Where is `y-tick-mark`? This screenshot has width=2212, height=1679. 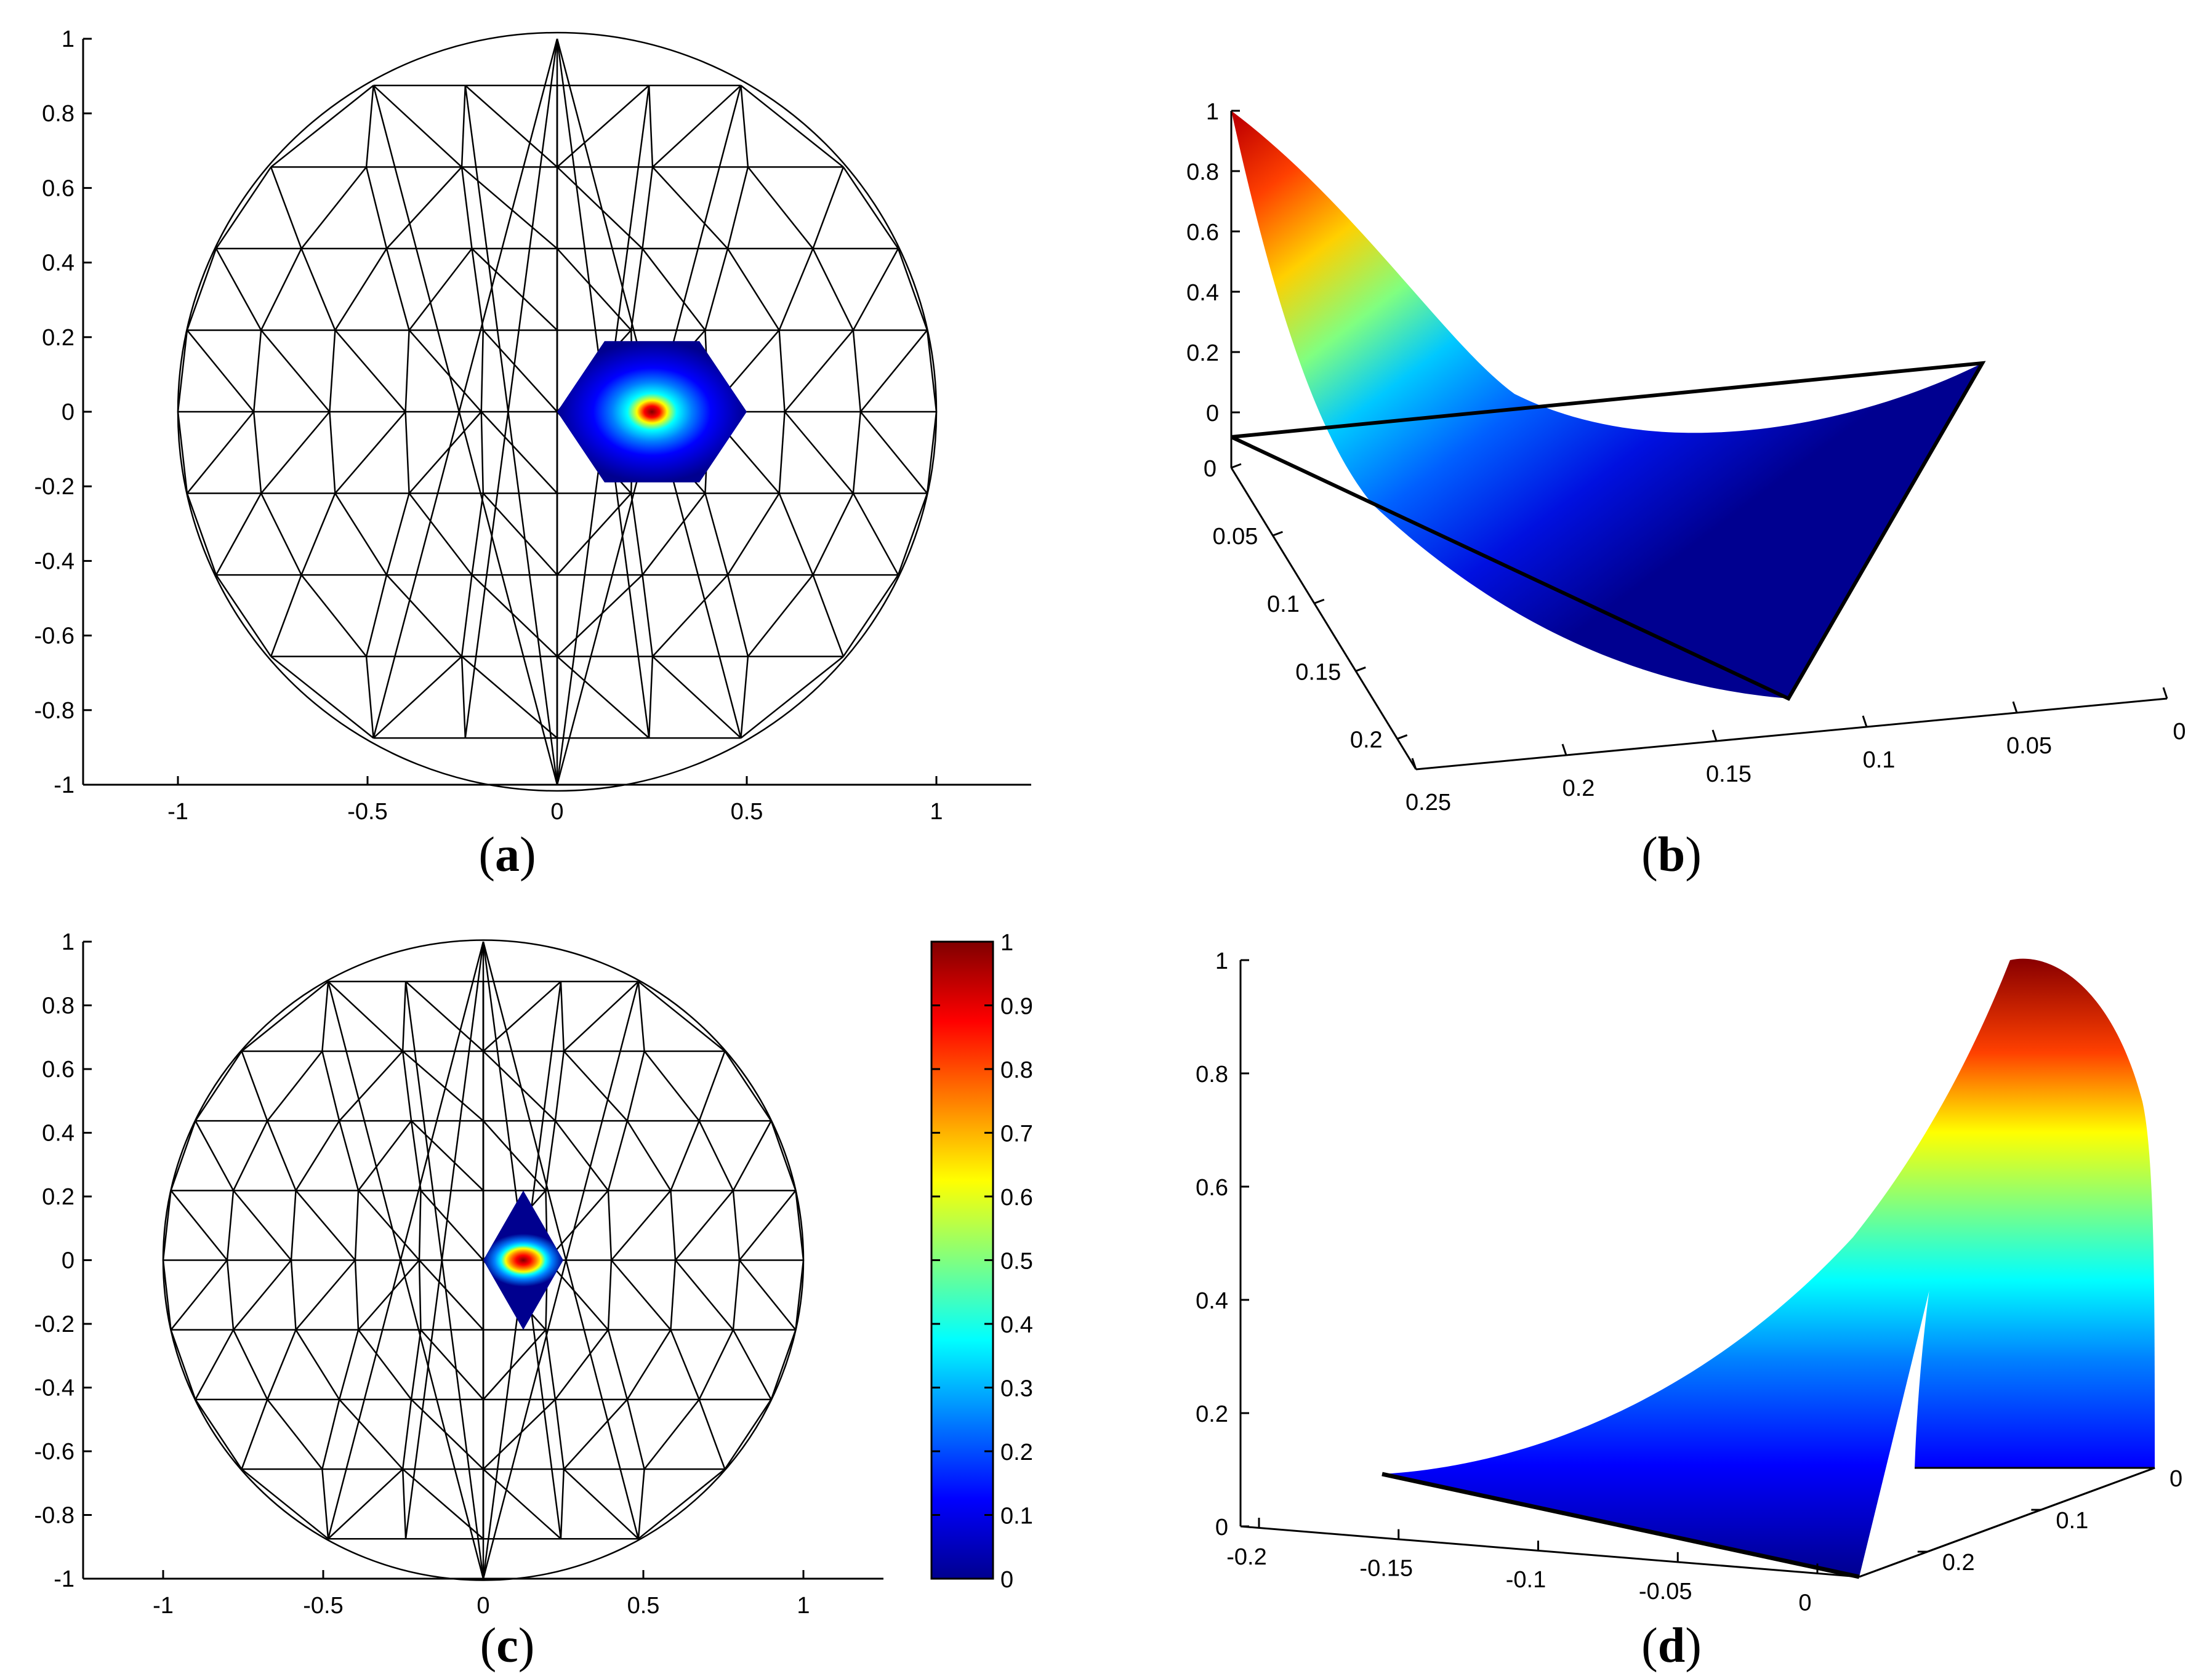
y-tick-mark is located at coordinates (1277, 534).